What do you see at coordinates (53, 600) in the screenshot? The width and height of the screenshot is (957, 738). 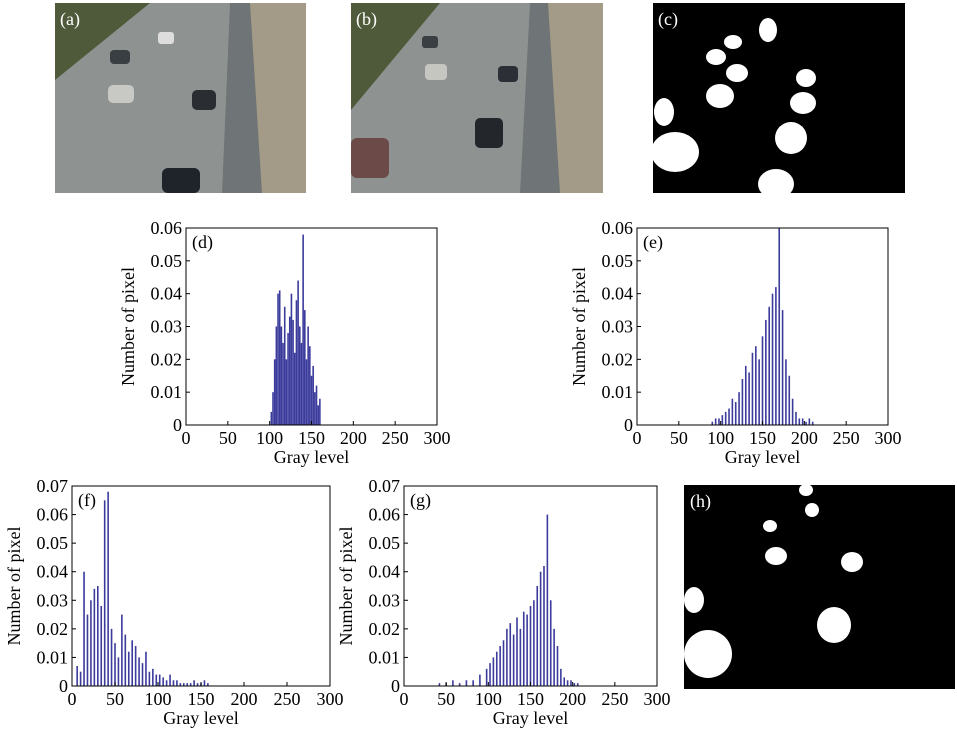 I see `y-tick-label: 0.03` at bounding box center [53, 600].